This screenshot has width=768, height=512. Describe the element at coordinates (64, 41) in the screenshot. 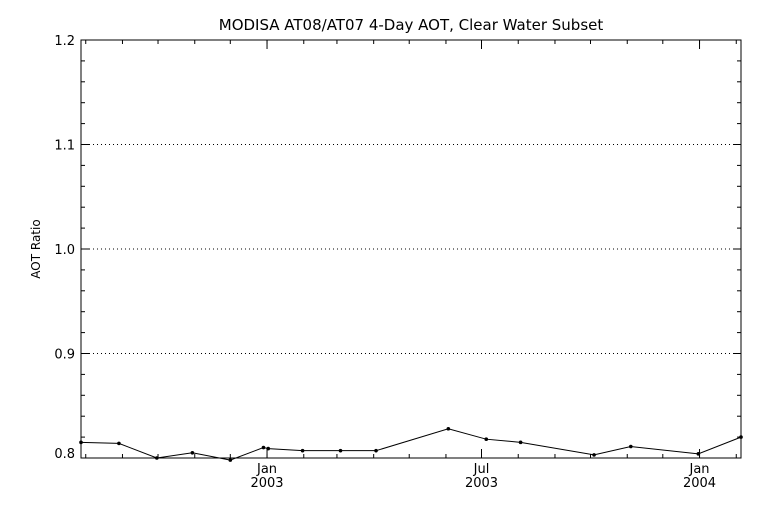

I see `y-tick-label-4: 1.2` at that location.